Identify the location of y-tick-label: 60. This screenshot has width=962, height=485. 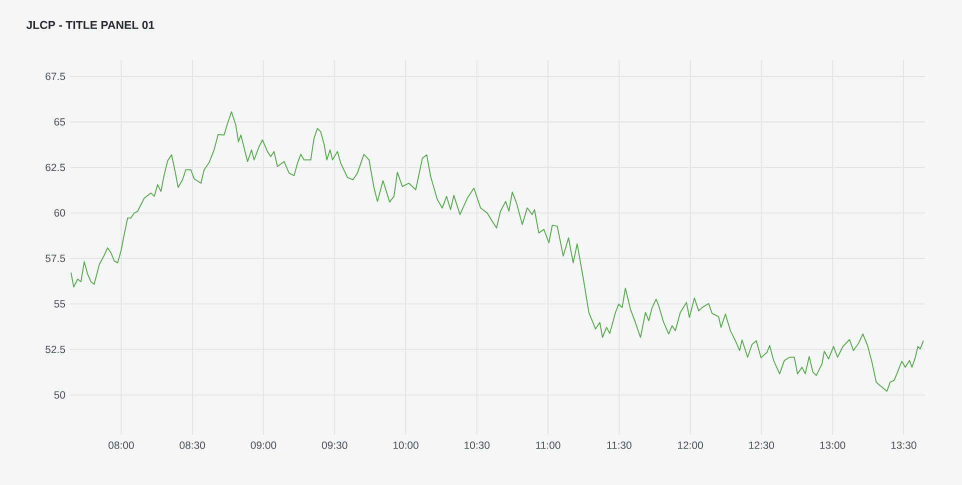
(60, 213).